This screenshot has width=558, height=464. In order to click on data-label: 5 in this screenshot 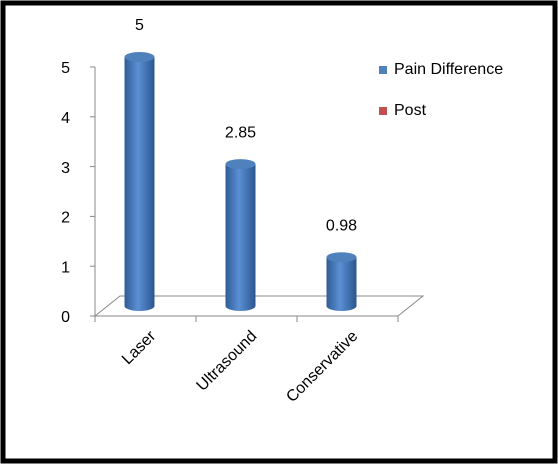, I will do `click(139, 25)`.